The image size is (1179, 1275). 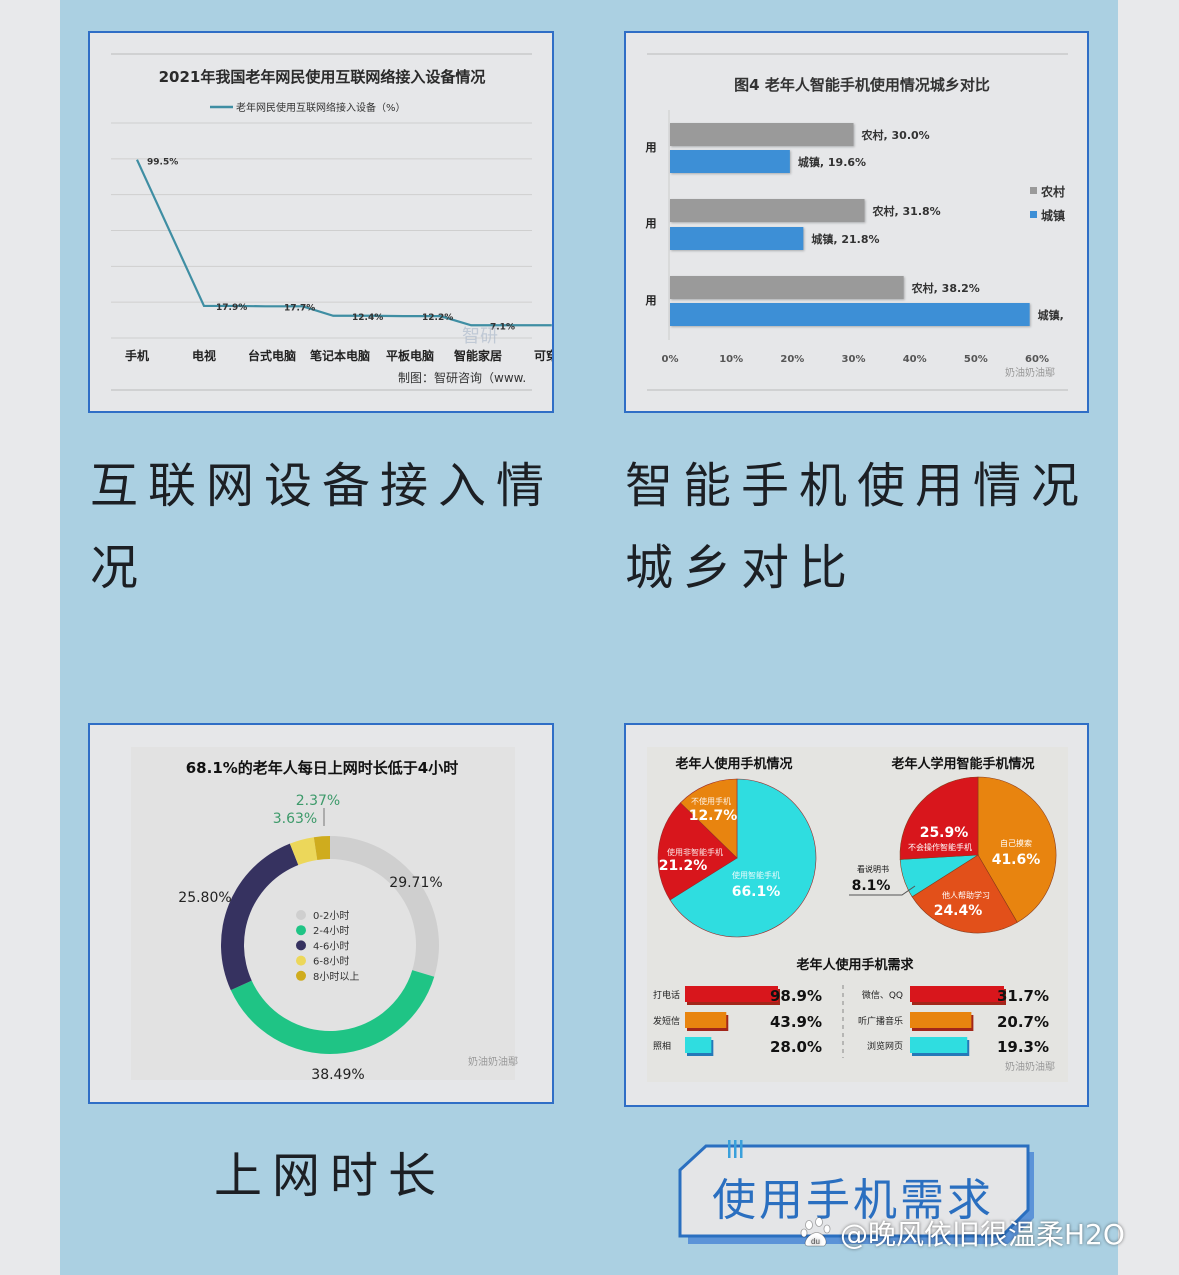 I want to click on x-tick-label: 电视, so click(x=204, y=355).